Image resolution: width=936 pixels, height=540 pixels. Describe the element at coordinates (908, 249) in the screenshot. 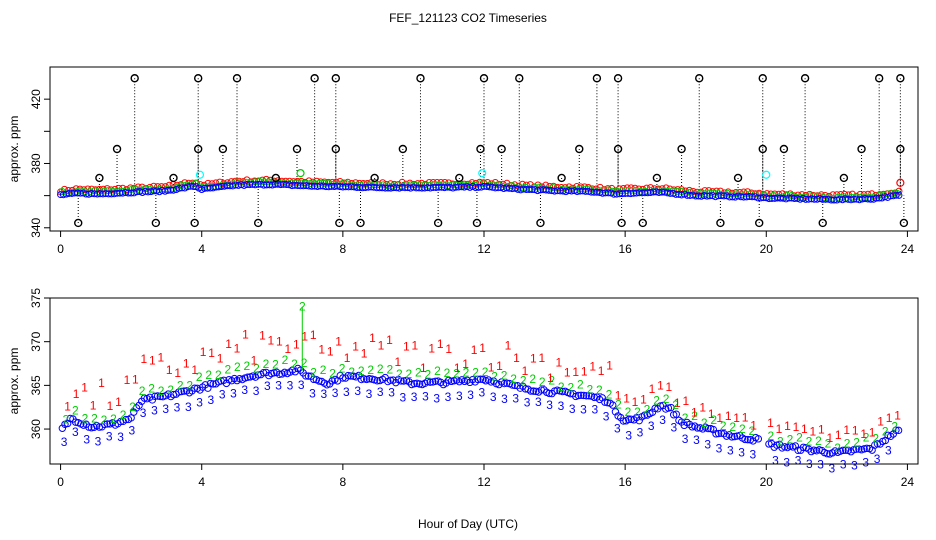

I see `top-x-tick-label: 24` at that location.